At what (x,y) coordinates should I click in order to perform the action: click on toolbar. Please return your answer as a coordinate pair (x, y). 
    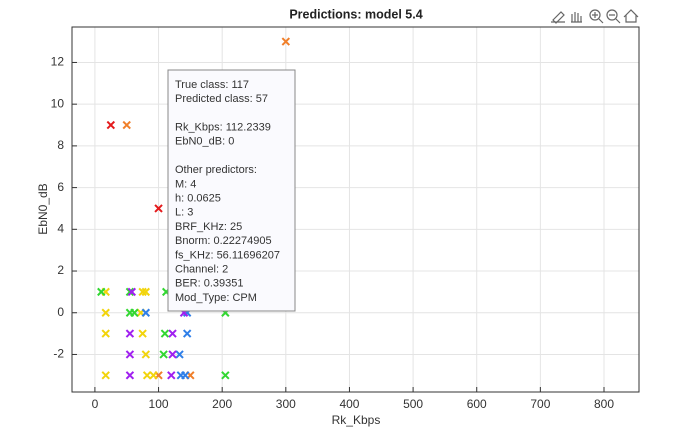
    Looking at the image, I should click on (595, 16).